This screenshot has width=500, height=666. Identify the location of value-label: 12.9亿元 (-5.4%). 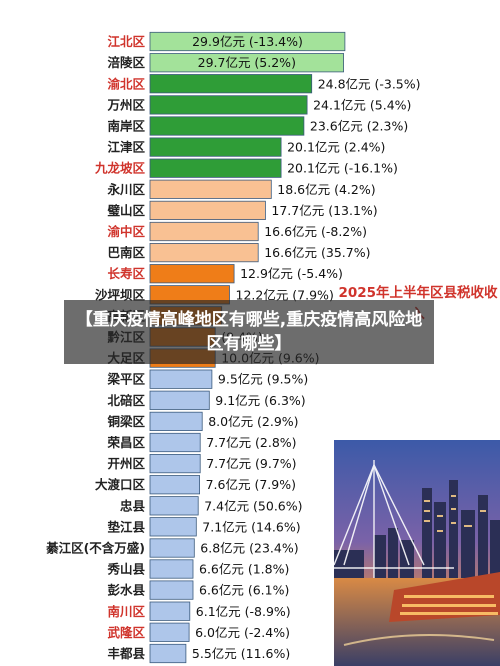
(291, 273).